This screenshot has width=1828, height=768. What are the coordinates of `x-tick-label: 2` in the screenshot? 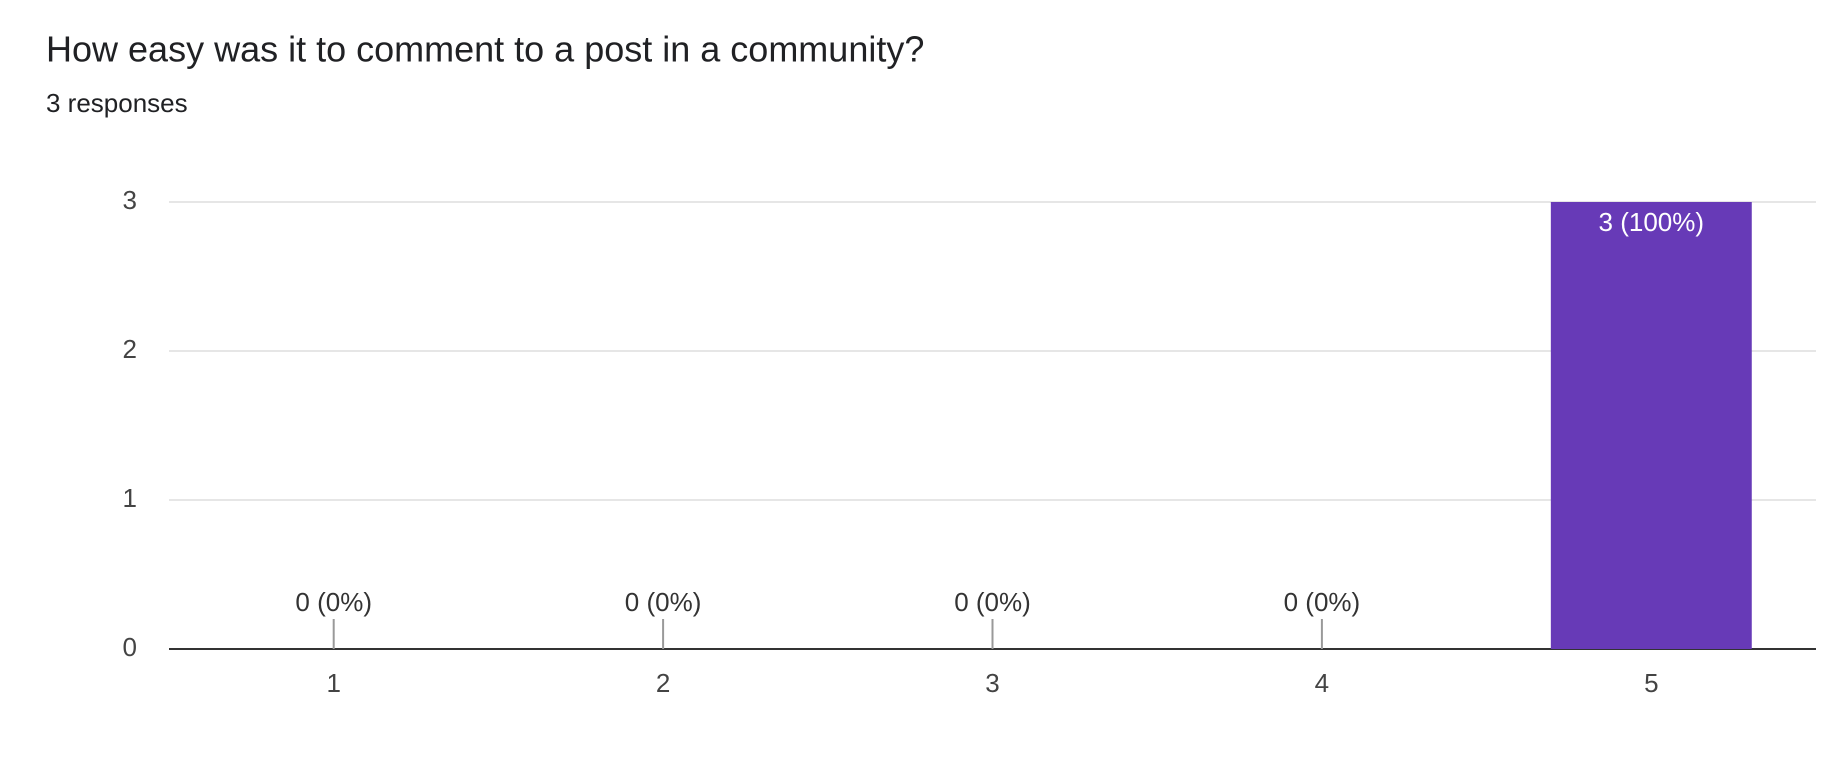 It's located at (663, 683).